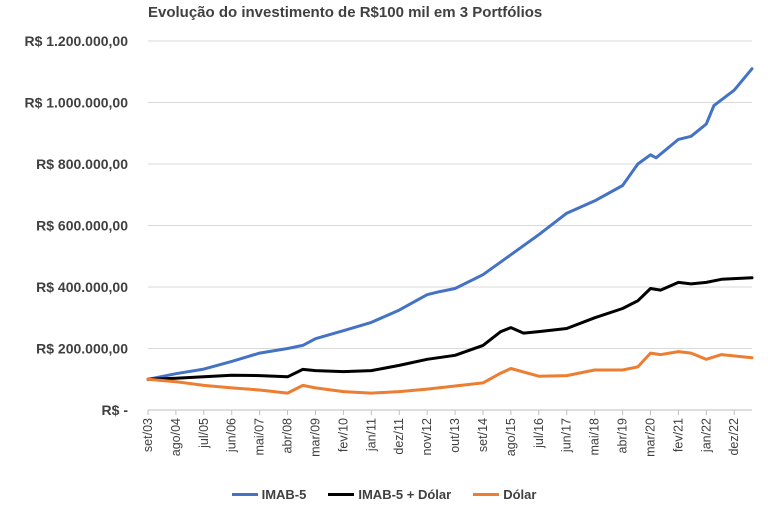 This screenshot has height=512, width=768. What do you see at coordinates (82, 164) in the screenshot?
I see `y-tick-label: R$ 800.000,00` at bounding box center [82, 164].